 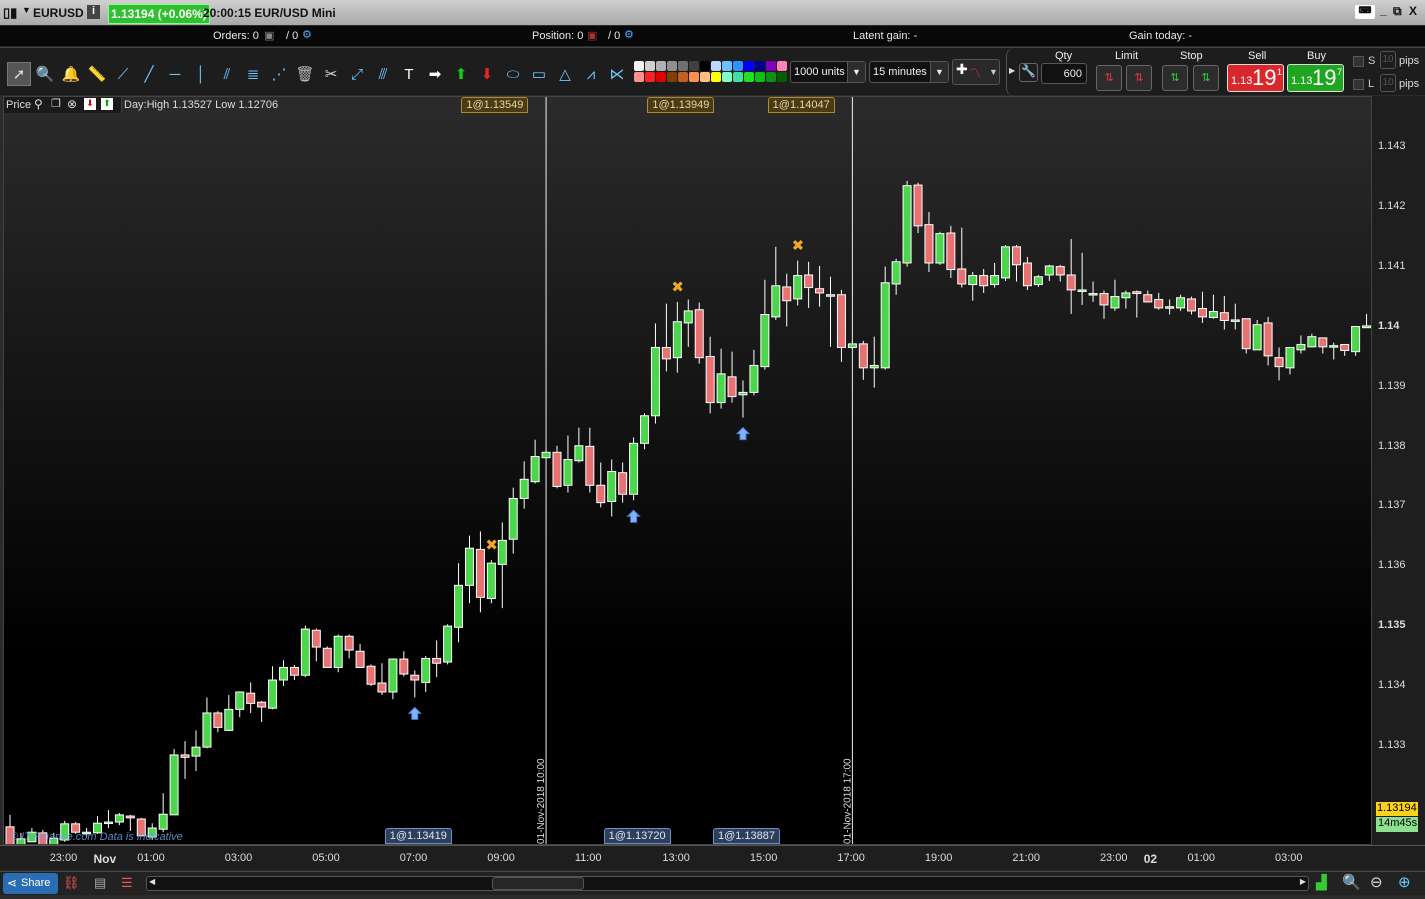 I want to click on tools-icon: ✂, so click(x=331, y=74).